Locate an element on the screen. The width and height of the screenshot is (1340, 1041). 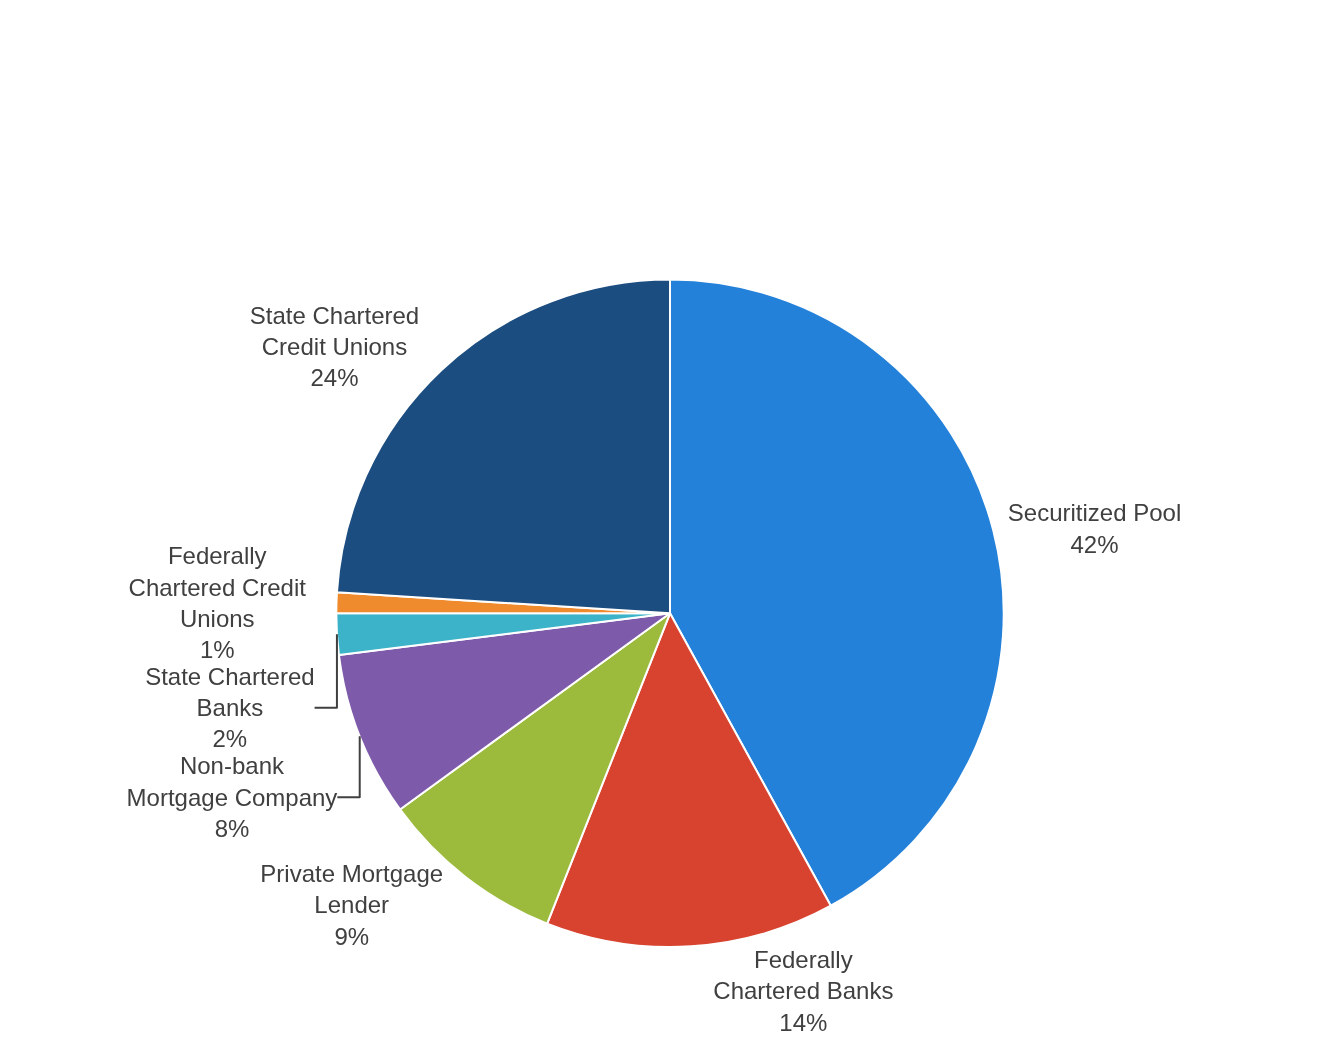
data-label: 24% is located at coordinates (334, 377).